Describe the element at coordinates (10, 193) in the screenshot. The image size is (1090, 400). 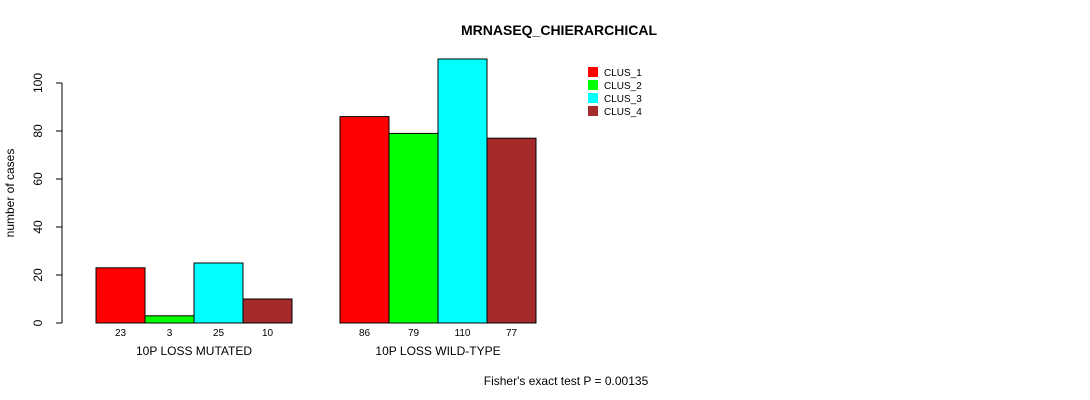
I see `y-axis-label: number of cases` at that location.